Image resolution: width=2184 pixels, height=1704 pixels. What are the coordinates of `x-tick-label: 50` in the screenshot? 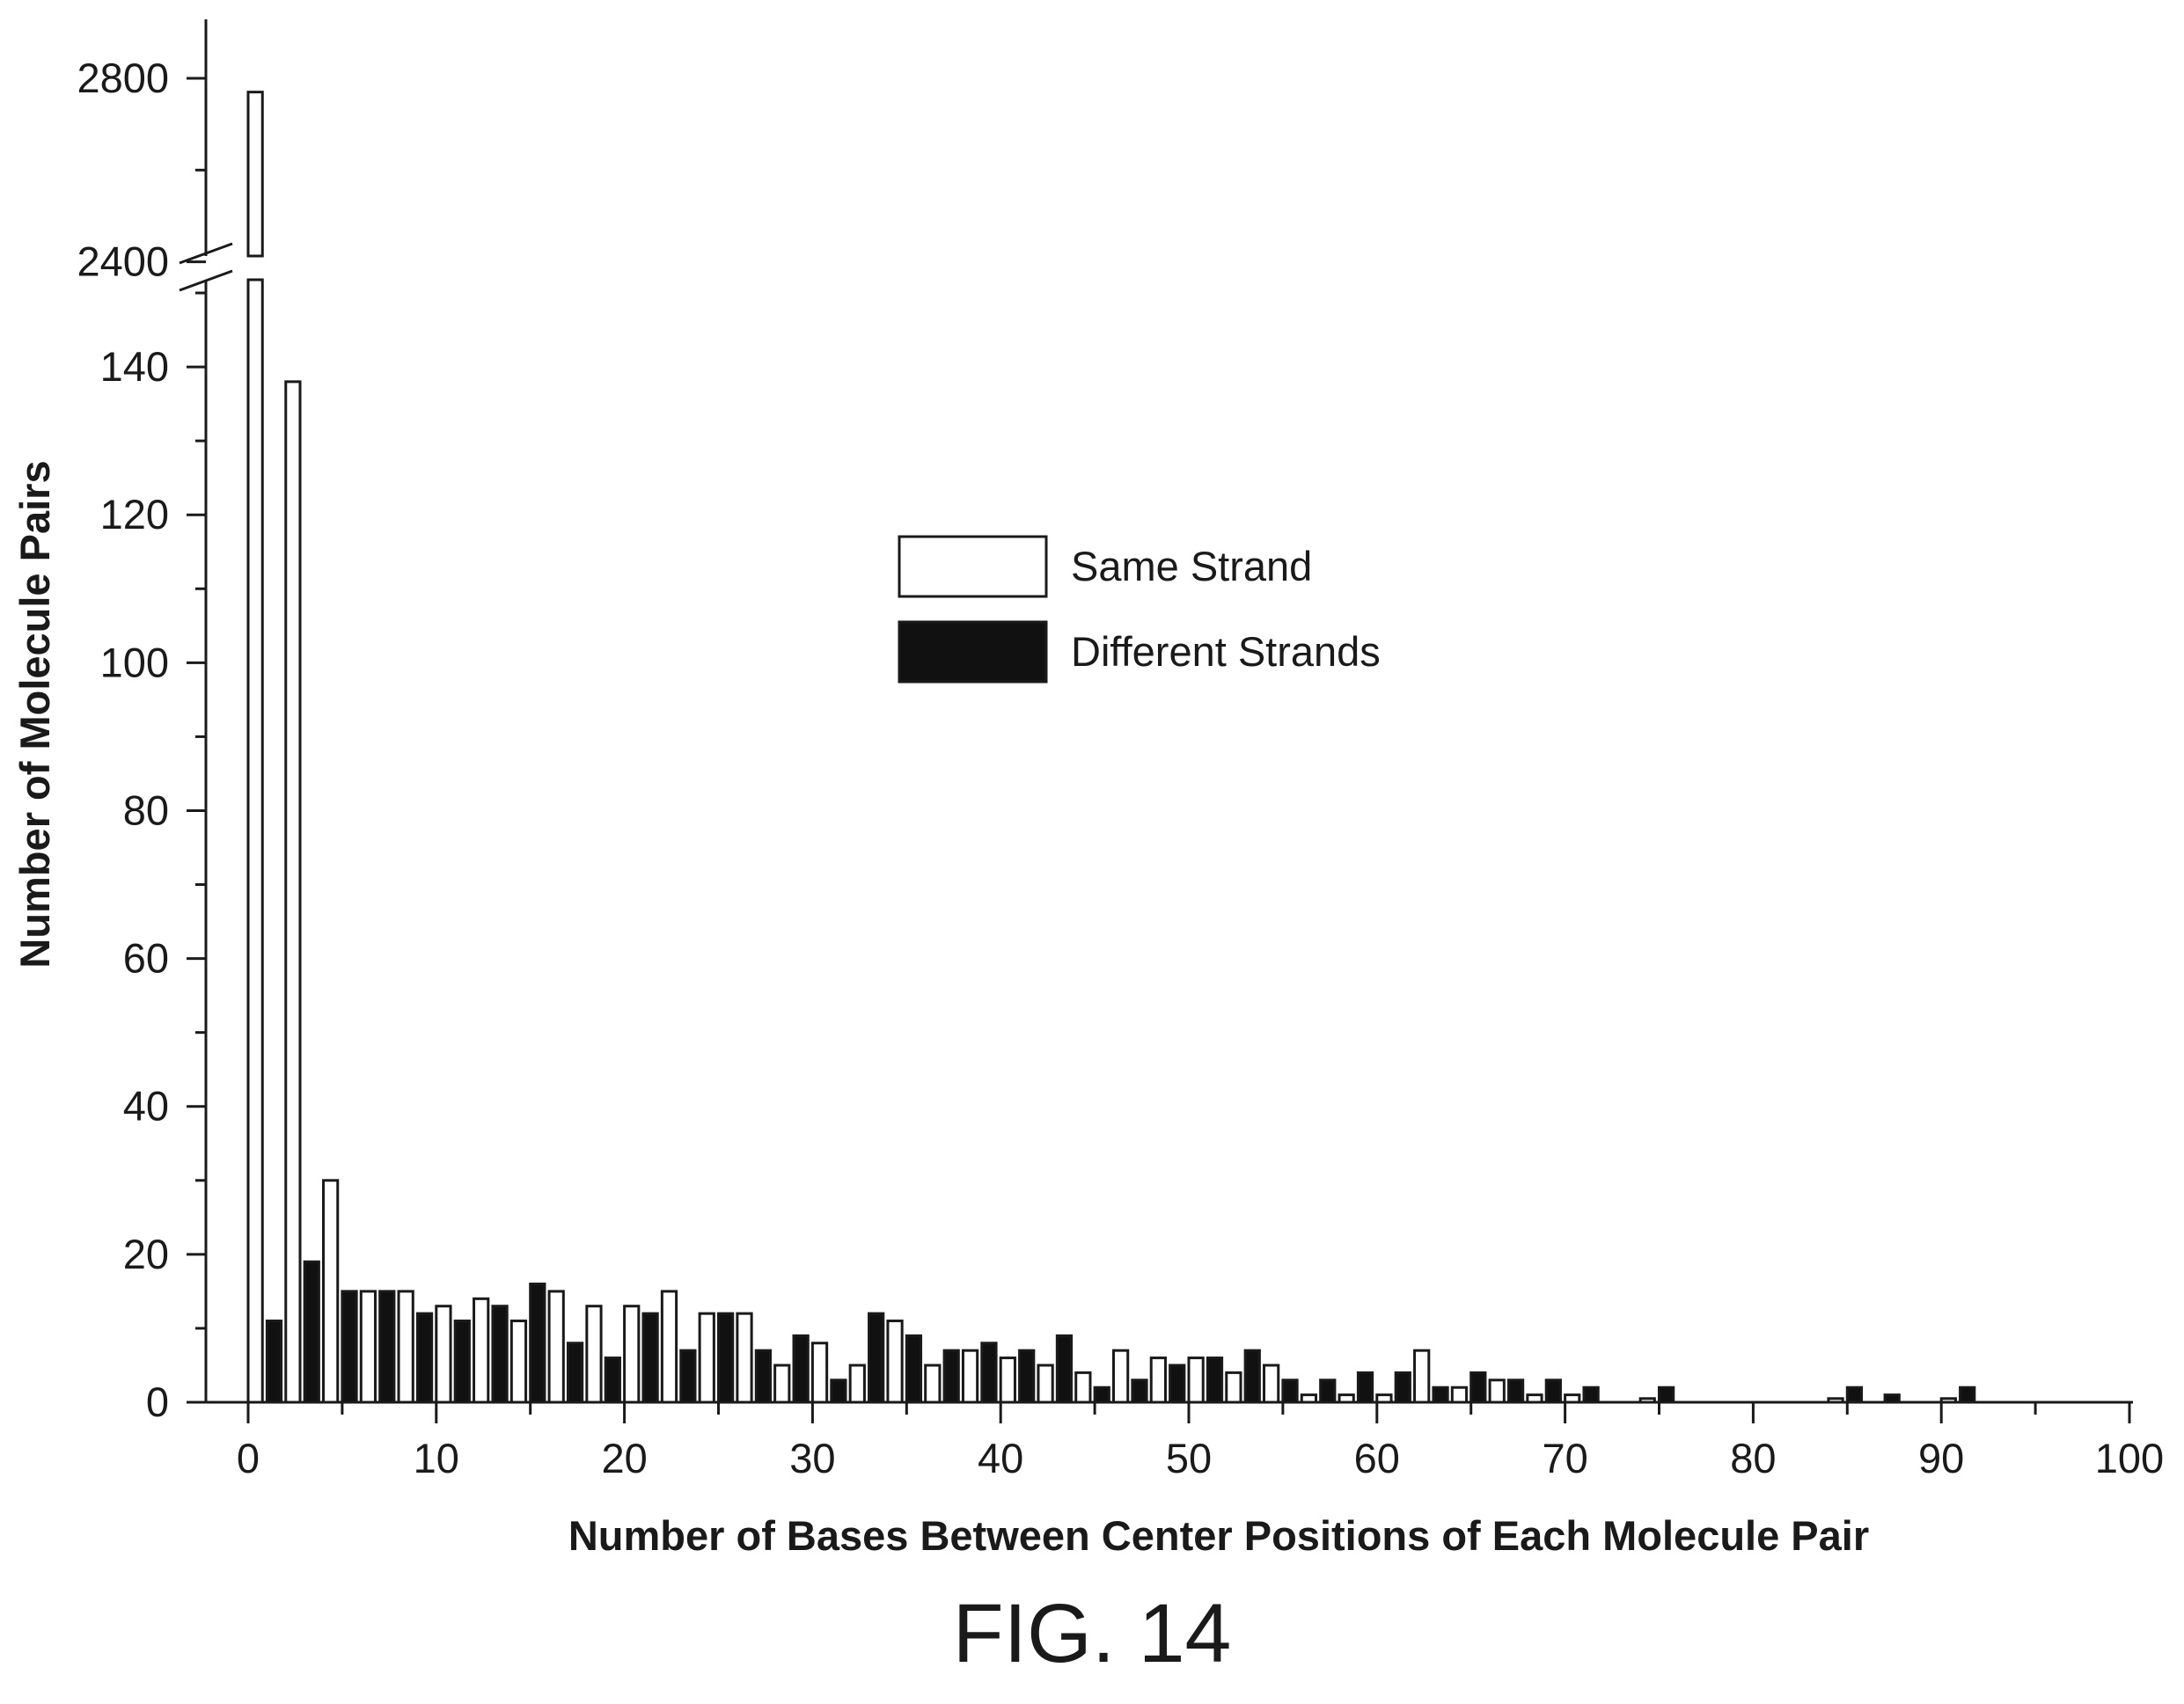 It's located at (1189, 1458).